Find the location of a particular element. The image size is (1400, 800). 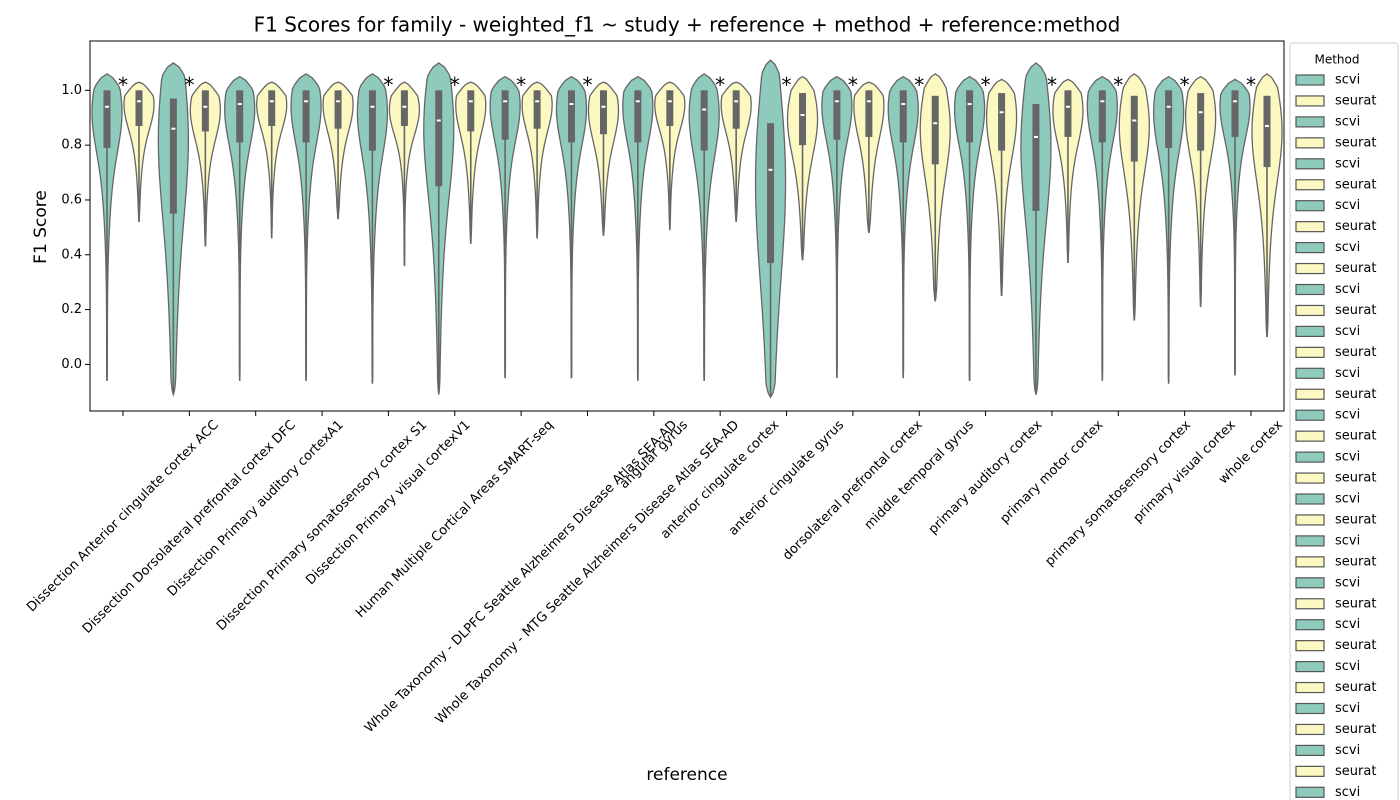

x-axis-label: reference is located at coordinates (686, 775).